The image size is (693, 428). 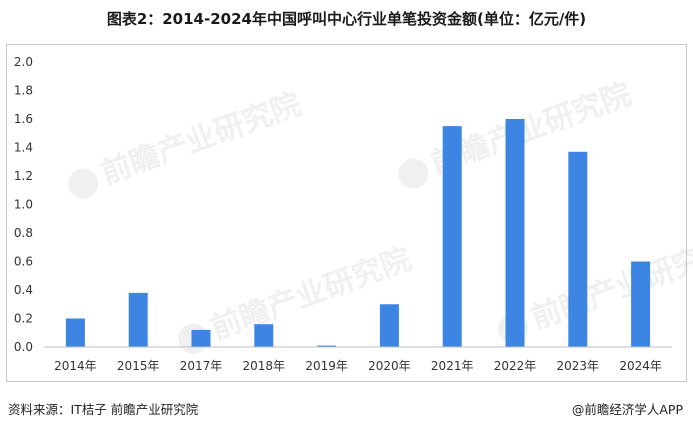 I want to click on y-tick-label: 1.8, so click(x=23, y=91).